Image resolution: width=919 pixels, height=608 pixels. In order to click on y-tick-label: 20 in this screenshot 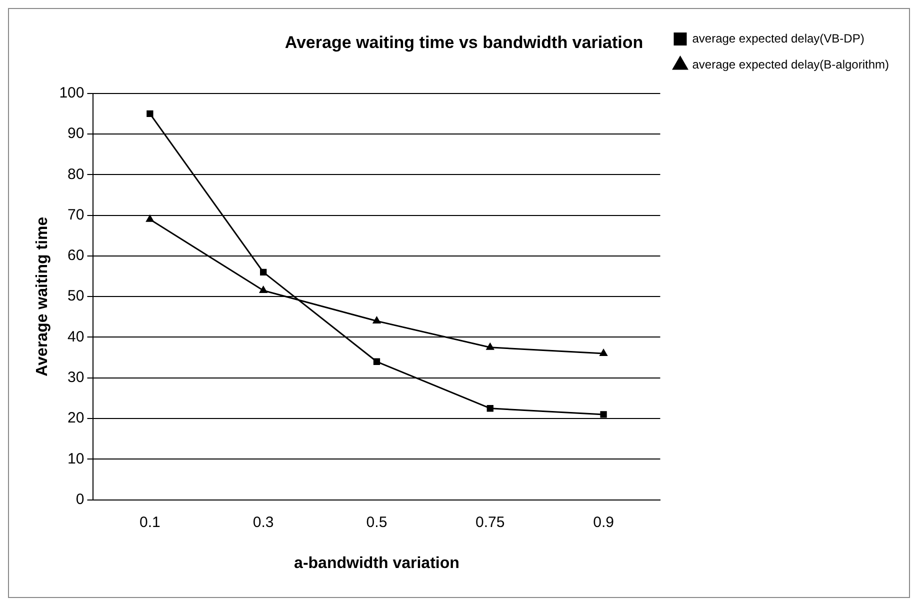, I will do `click(76, 418)`.